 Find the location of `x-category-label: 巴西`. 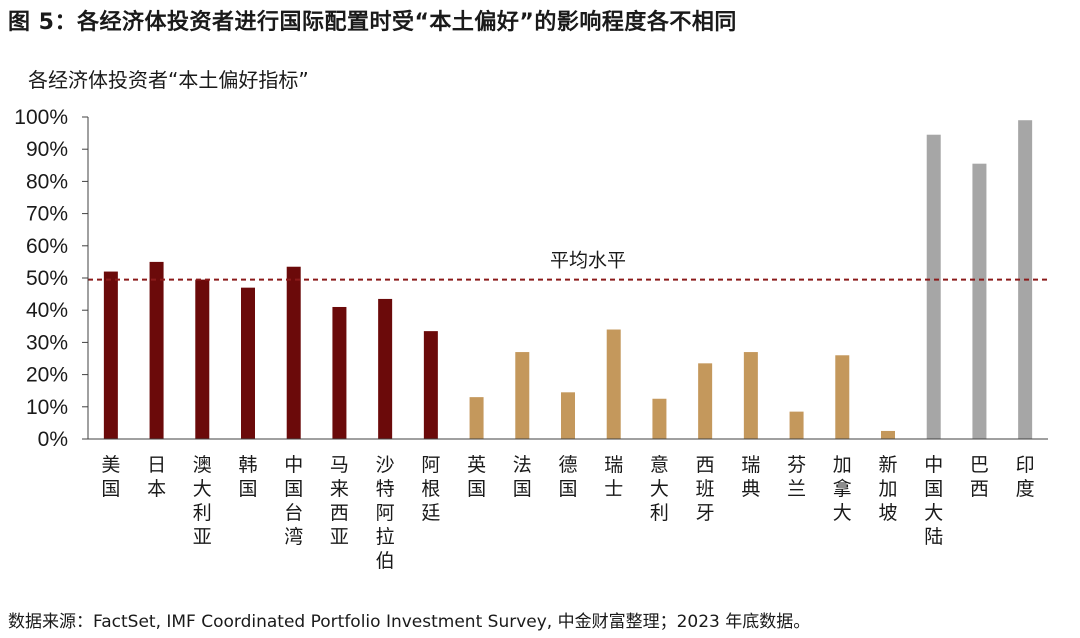

x-category-label: 巴西 is located at coordinates (979, 477).